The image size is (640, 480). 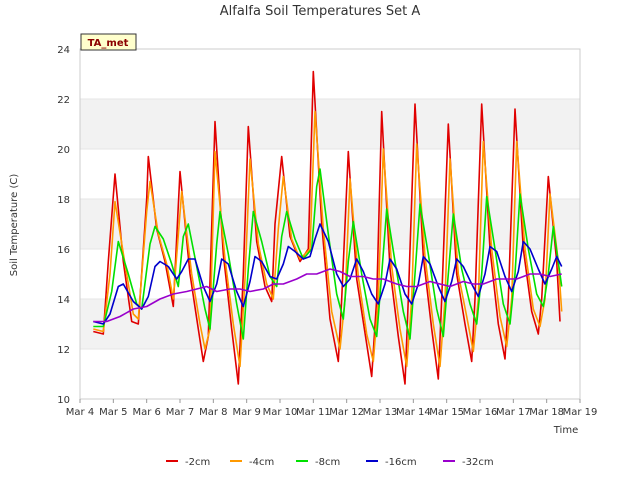 What do you see at coordinates (63, 225) in the screenshot?
I see `y-axis-ticks: 10 12 14 16 18 20 22 24` at bounding box center [63, 225].